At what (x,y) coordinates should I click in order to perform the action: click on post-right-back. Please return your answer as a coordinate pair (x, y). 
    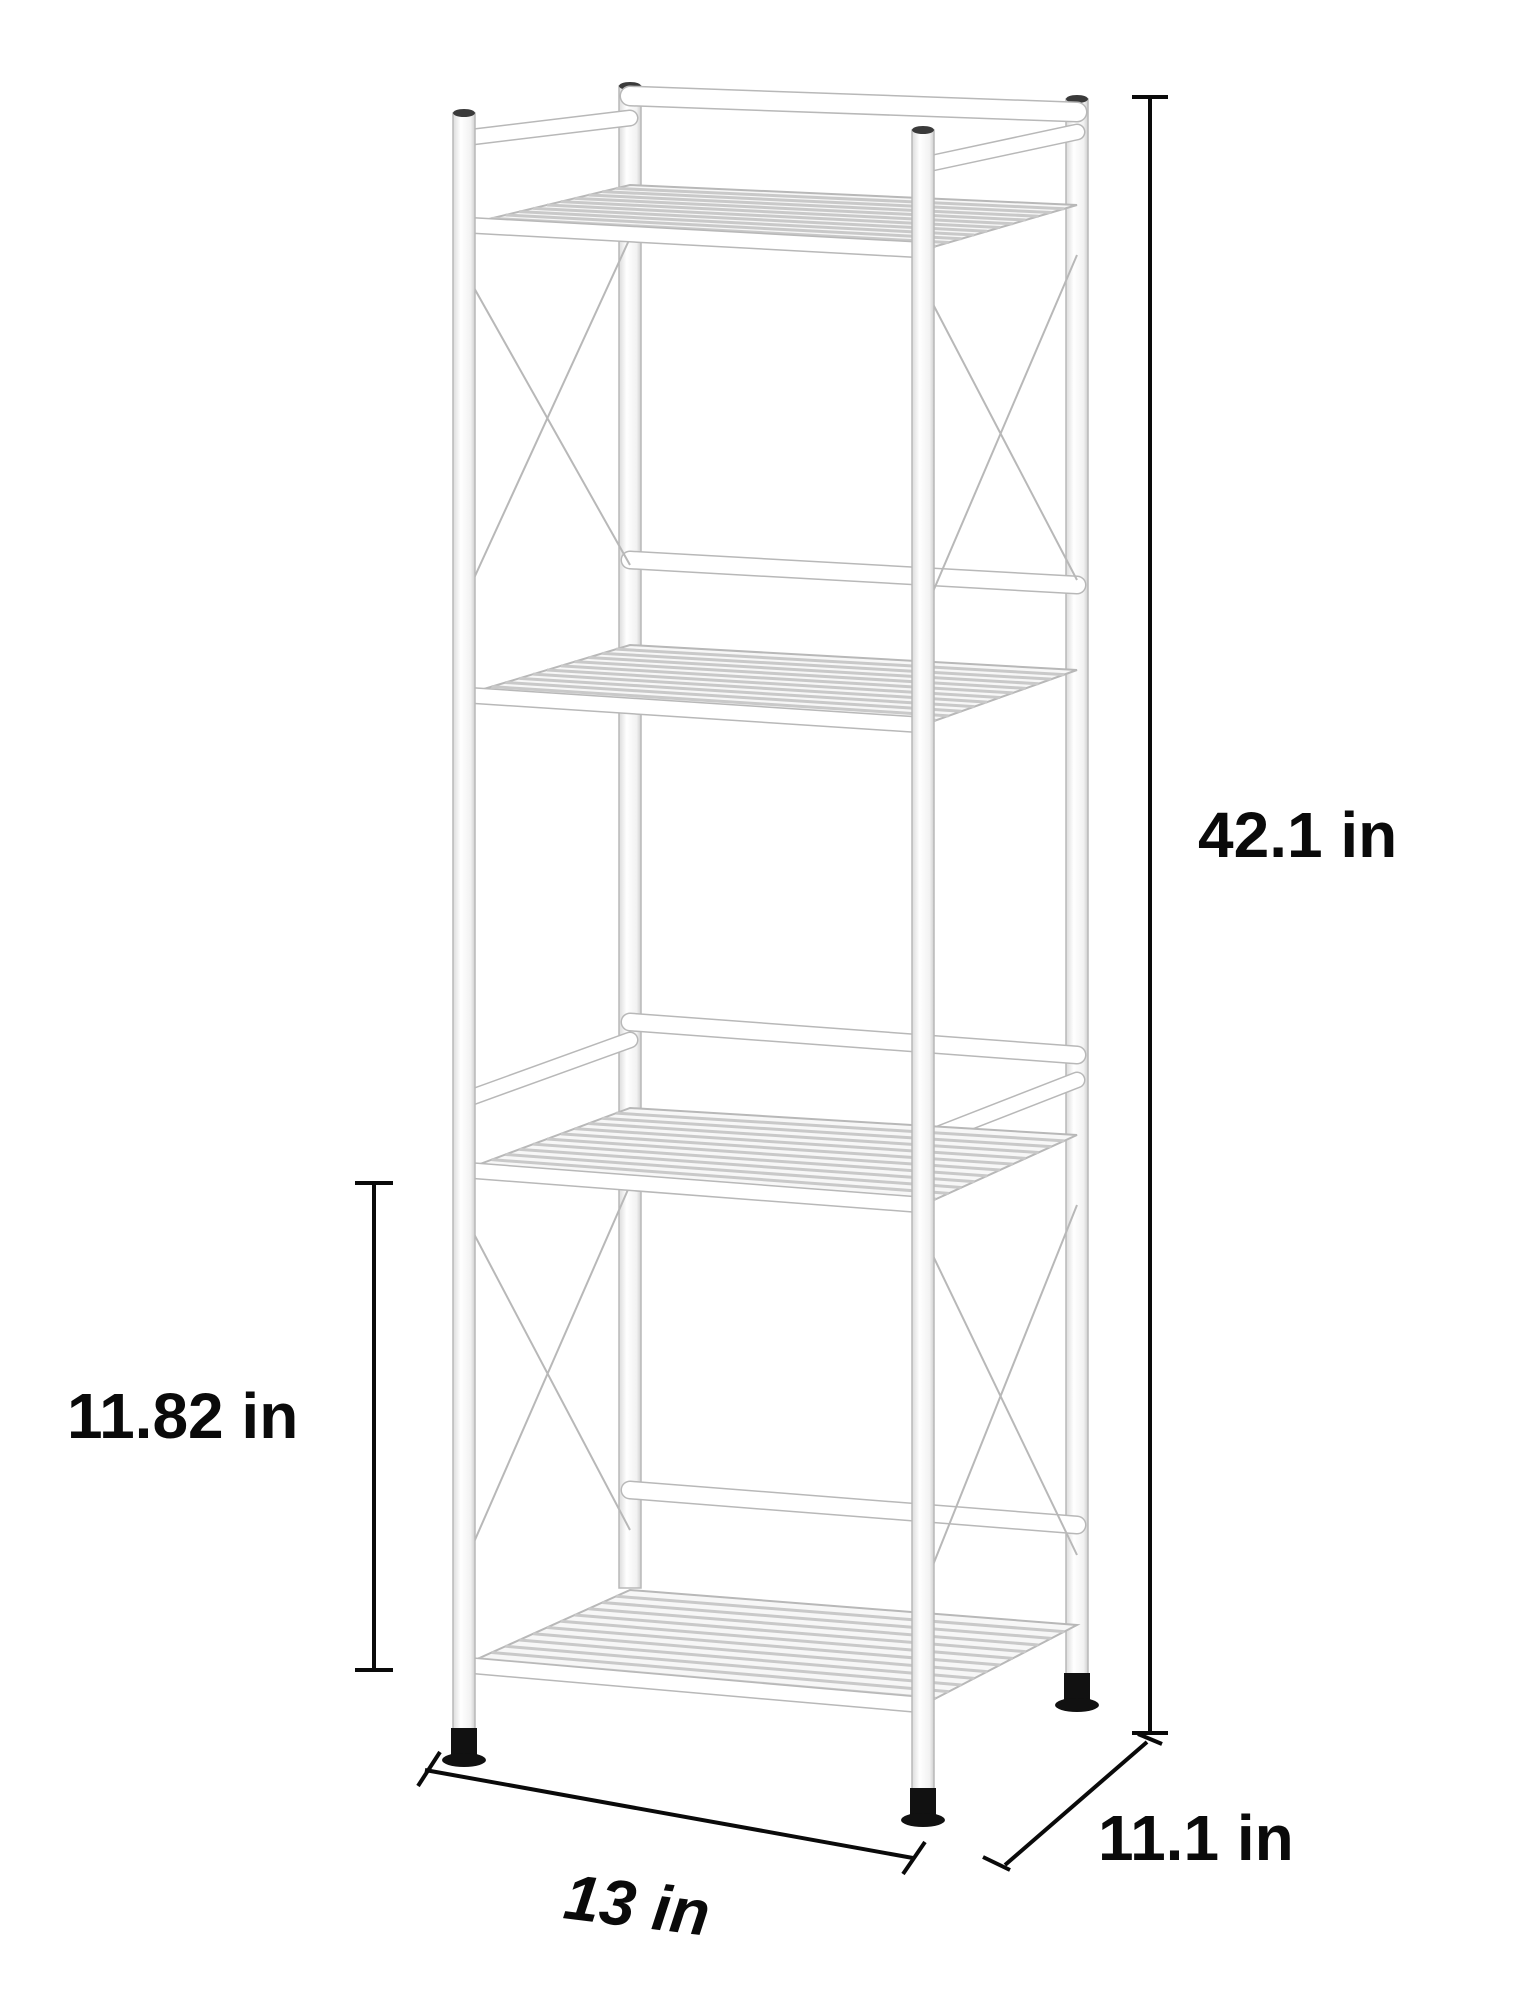
    Looking at the image, I should click on (1077, 891).